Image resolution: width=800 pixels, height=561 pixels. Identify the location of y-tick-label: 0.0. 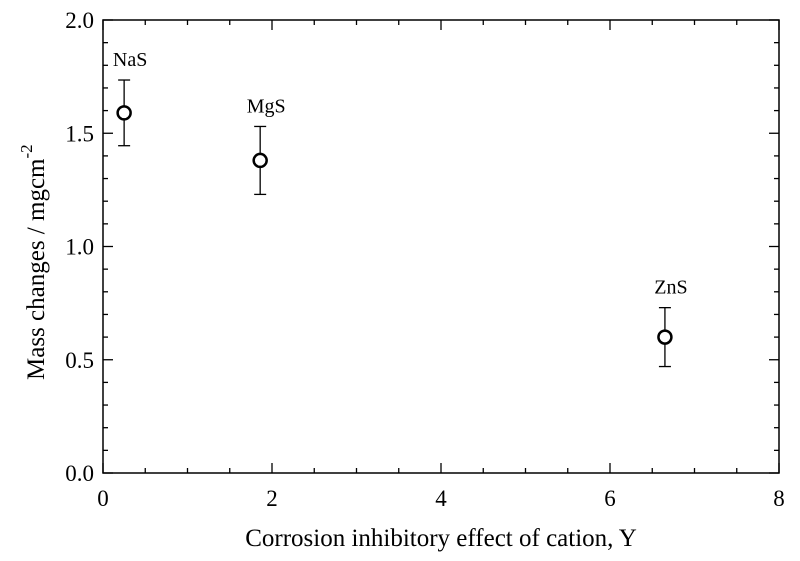
(79, 473).